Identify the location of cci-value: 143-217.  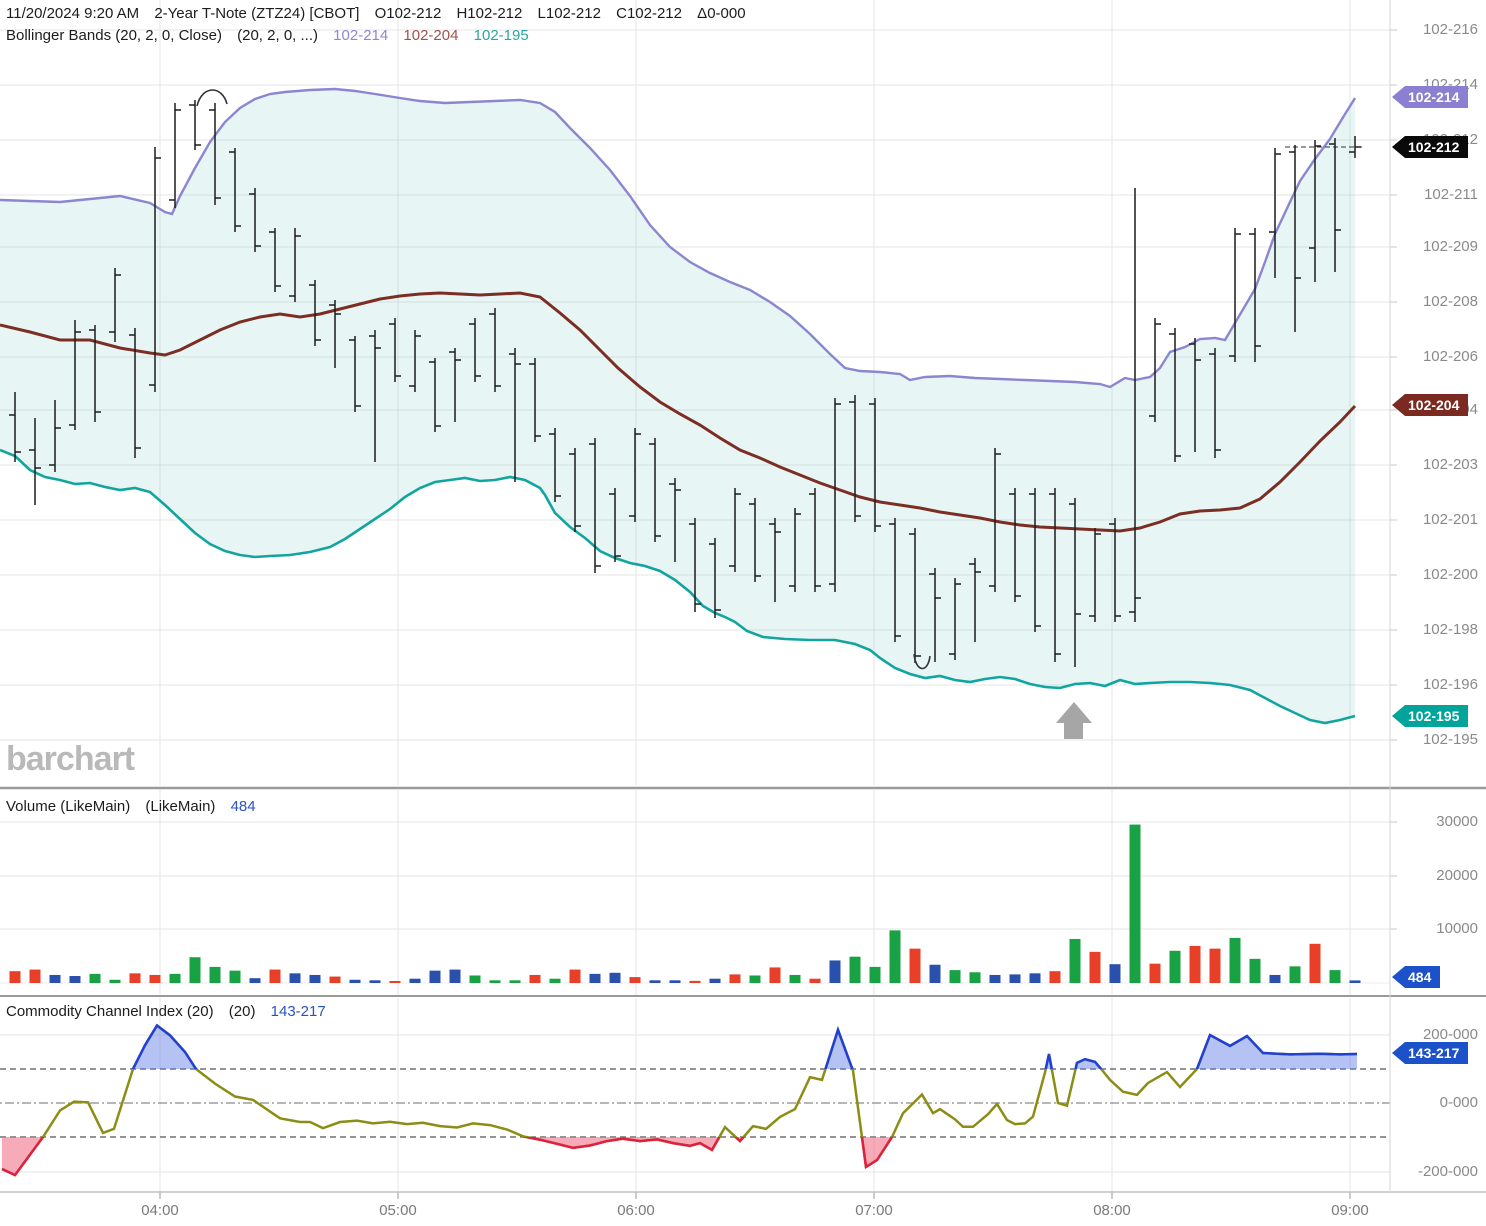
(298, 1011).